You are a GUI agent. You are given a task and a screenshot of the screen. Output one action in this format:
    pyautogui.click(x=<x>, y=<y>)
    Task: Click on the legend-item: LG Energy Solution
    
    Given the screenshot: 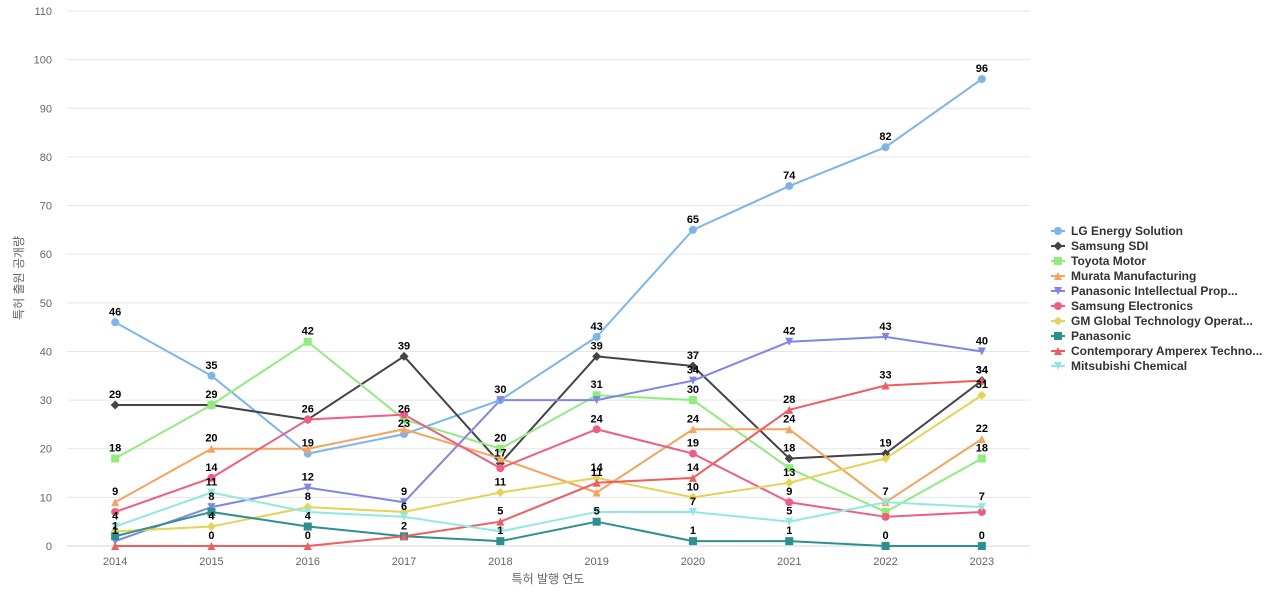 What is the action you would take?
    pyautogui.click(x=1117, y=231)
    